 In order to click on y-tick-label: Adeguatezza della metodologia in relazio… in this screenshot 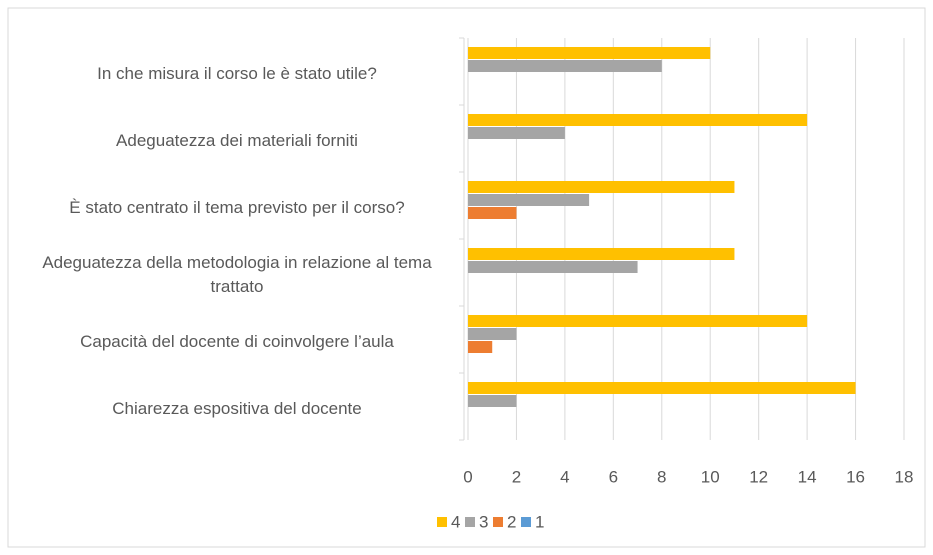, I will do `click(237, 274)`.